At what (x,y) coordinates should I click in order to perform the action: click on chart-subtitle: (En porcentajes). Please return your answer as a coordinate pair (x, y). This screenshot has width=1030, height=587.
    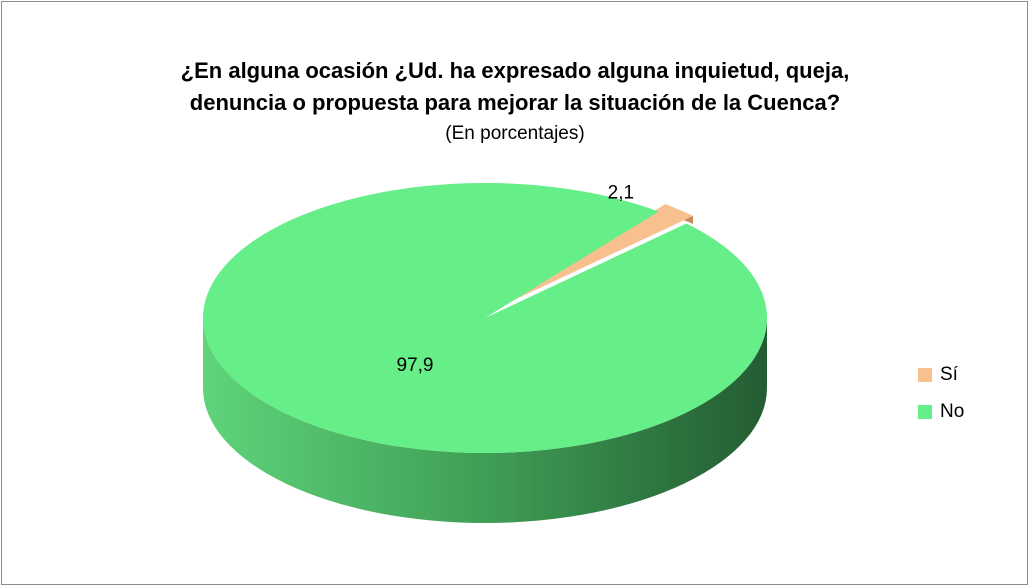
    Looking at the image, I should click on (514, 133).